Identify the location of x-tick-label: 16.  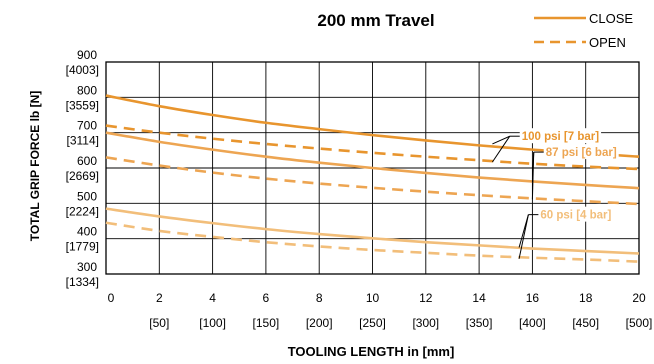
(533, 298).